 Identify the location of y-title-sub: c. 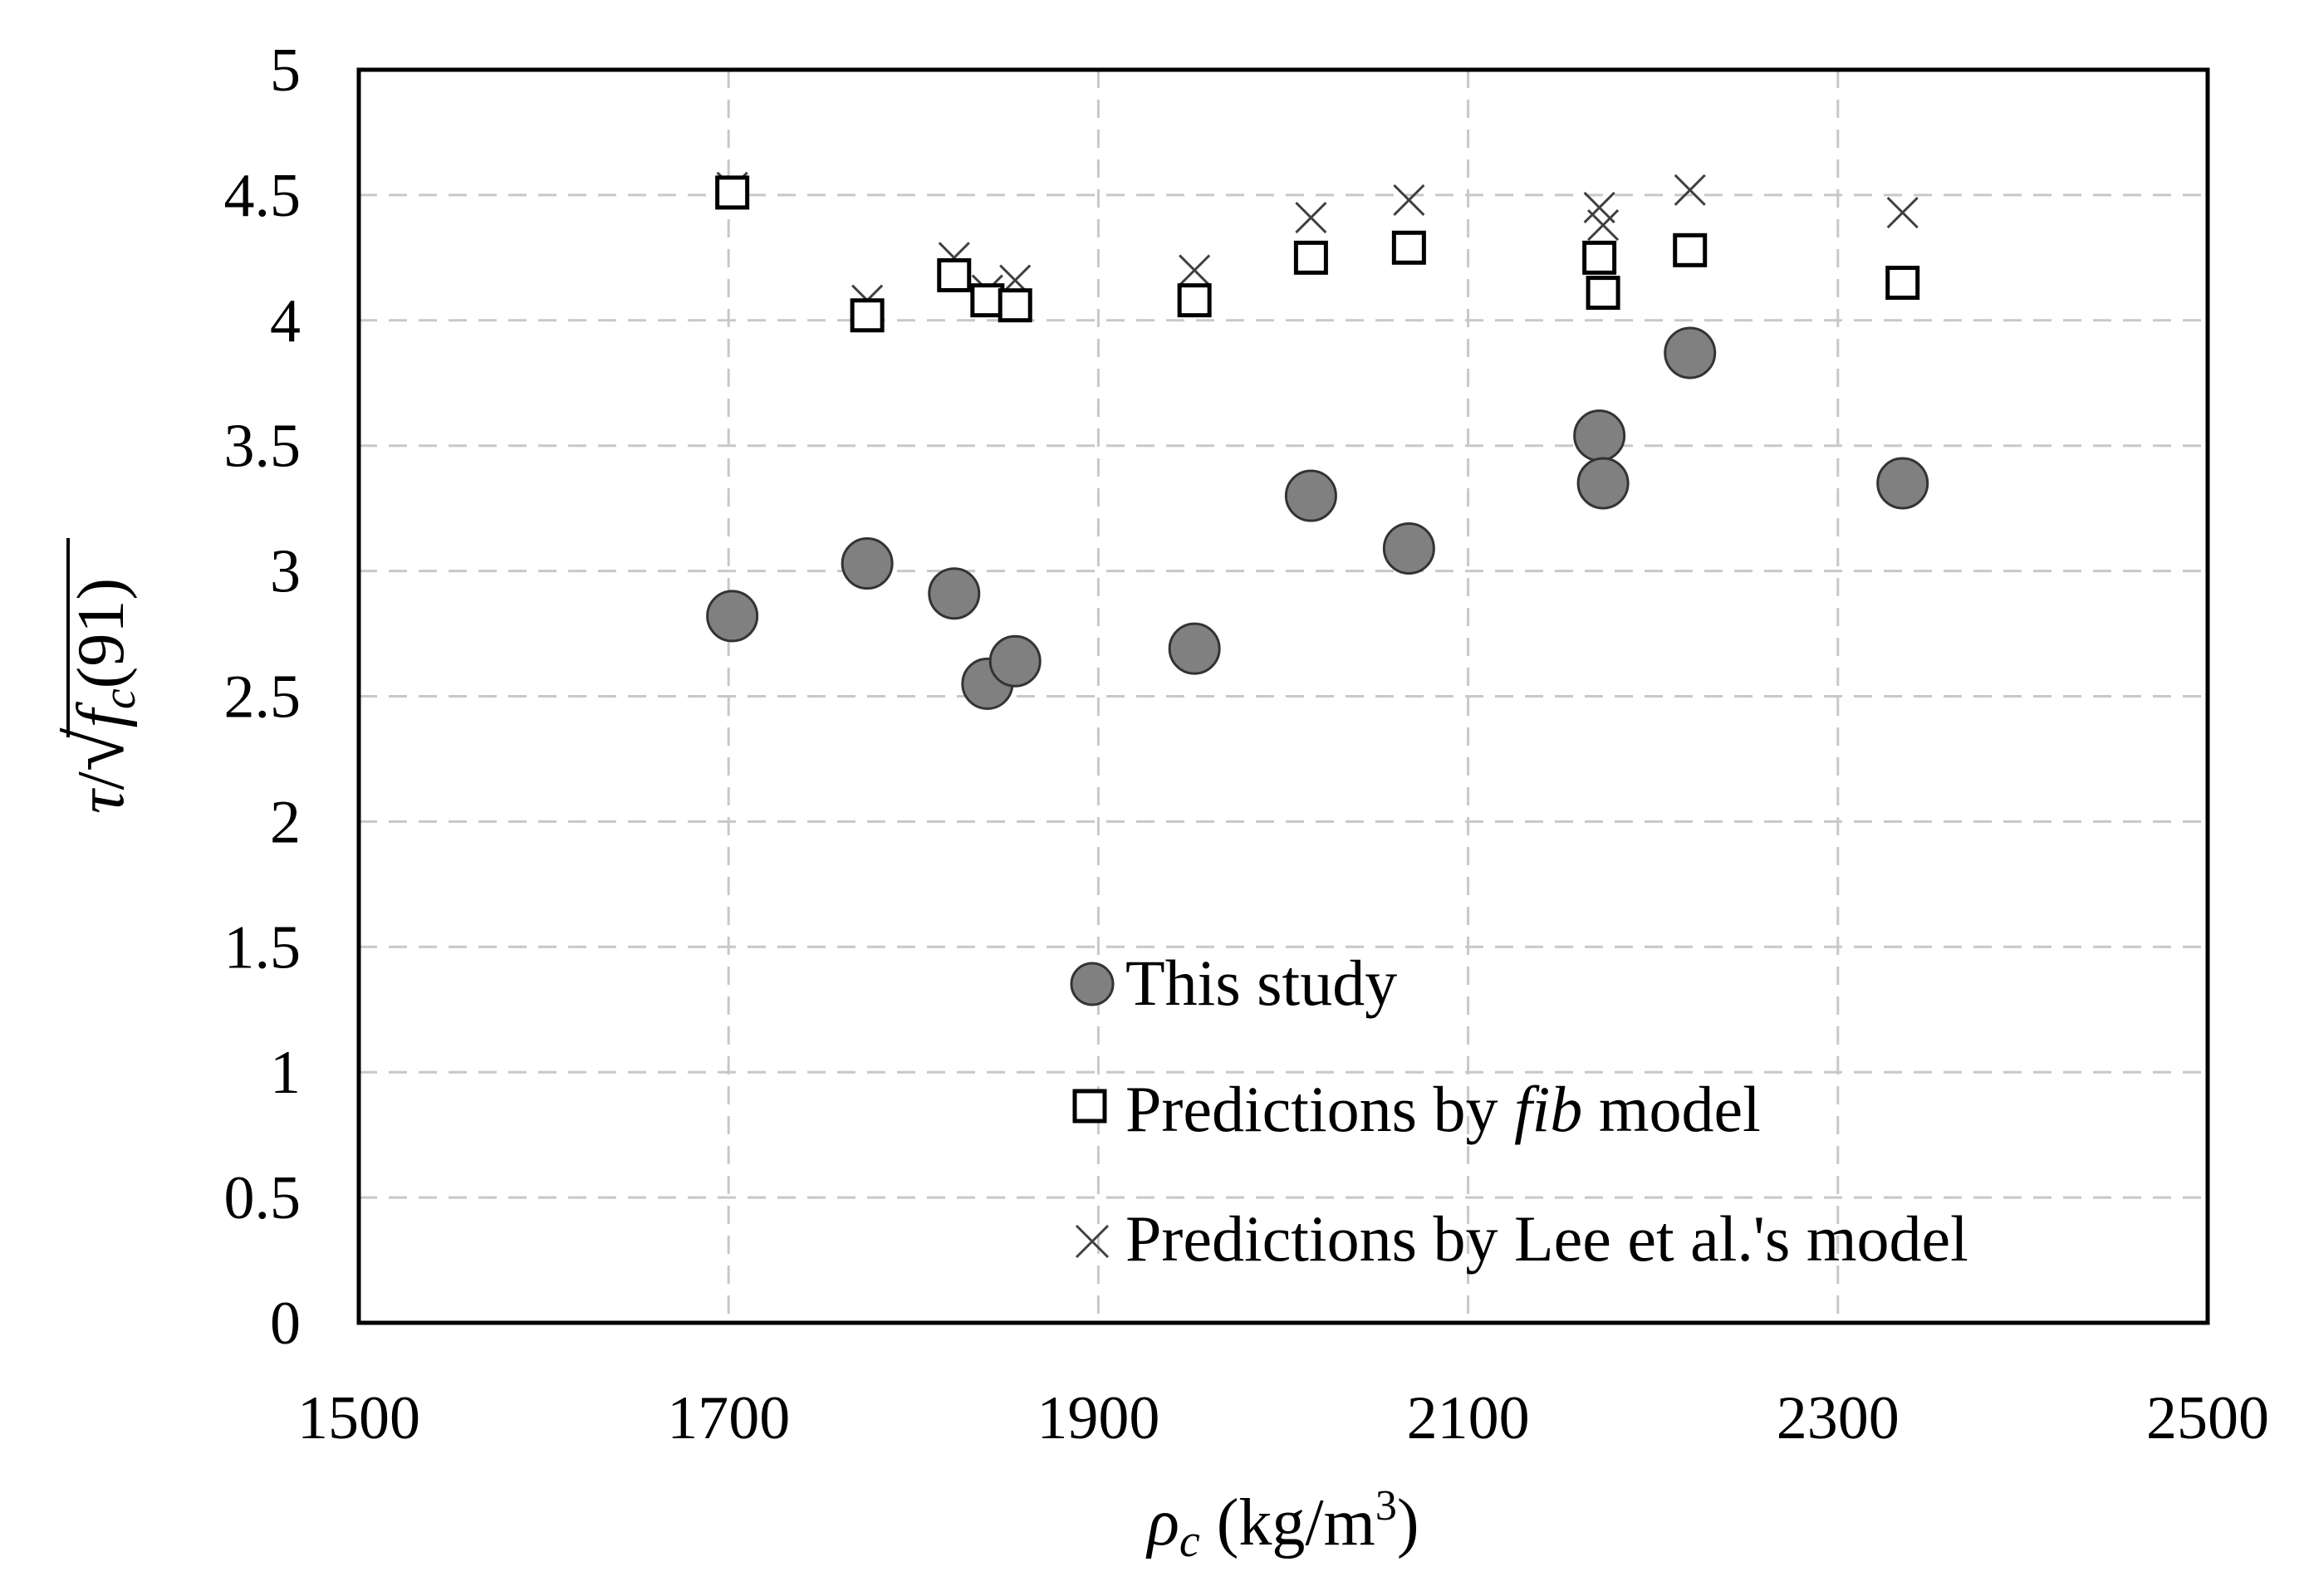
(119, 698).